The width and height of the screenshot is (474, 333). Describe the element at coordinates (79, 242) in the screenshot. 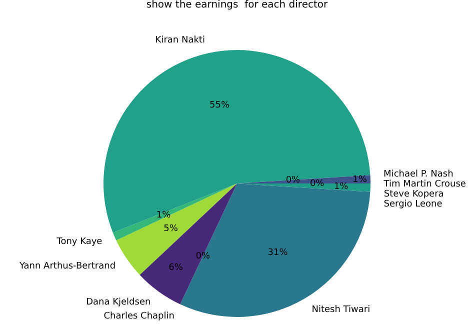

I see `slice-label: Tony Kaye` at that location.